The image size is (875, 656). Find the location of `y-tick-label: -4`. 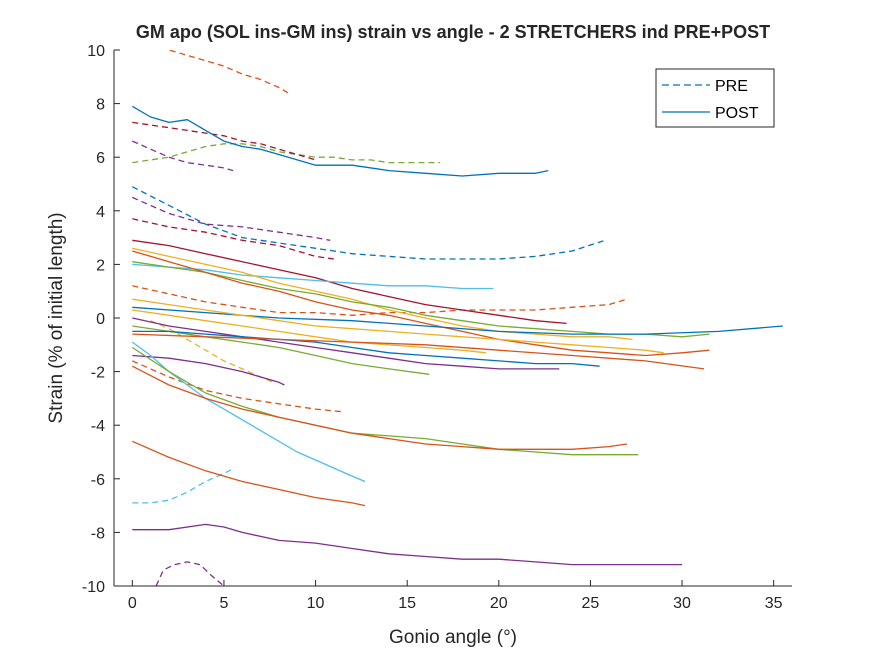

y-tick-label: -4 is located at coordinates (98, 426).